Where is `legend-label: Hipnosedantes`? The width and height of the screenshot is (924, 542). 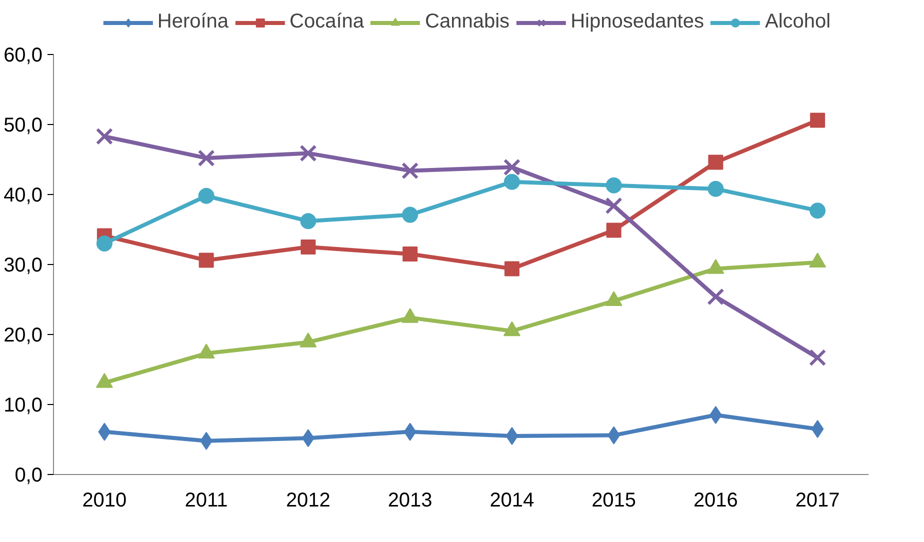
legend-label: Hipnosedantes is located at coordinates (637, 22).